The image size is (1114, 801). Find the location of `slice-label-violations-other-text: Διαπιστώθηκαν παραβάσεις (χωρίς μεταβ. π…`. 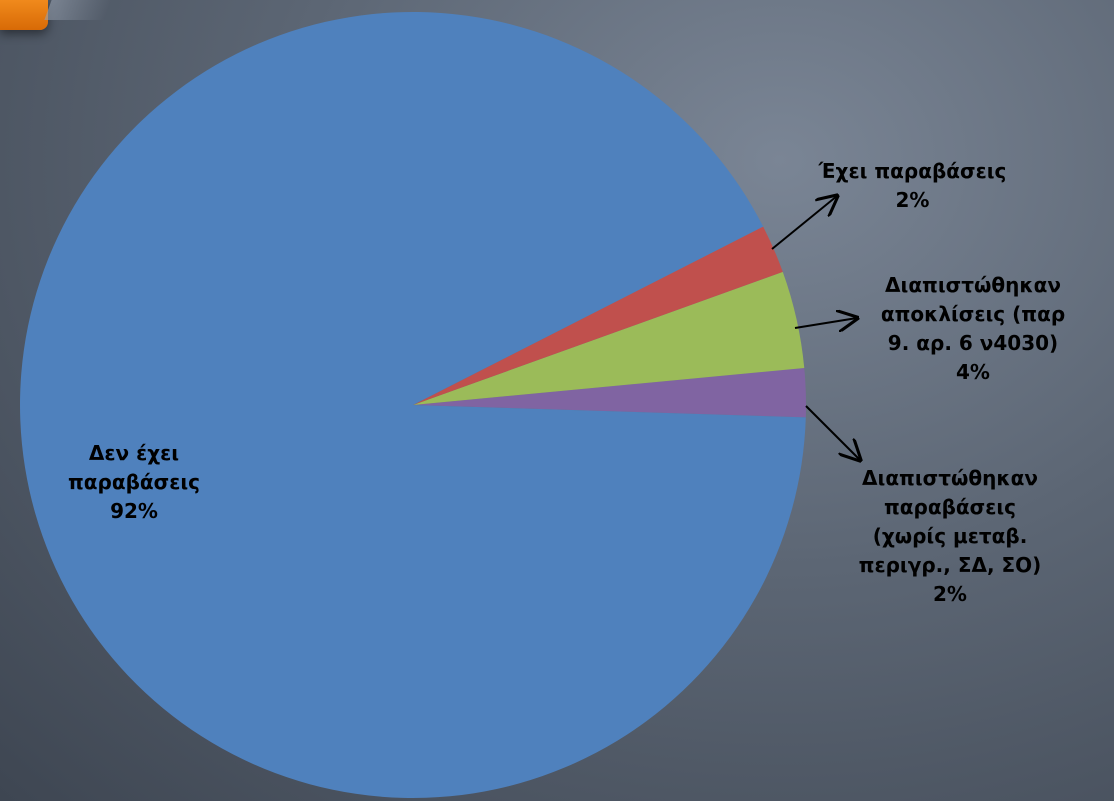

slice-label-violations-other-text: Διαπιστώθηκαν παραβάσεις (χωρίς μεταβ. π… is located at coordinates (950, 521).